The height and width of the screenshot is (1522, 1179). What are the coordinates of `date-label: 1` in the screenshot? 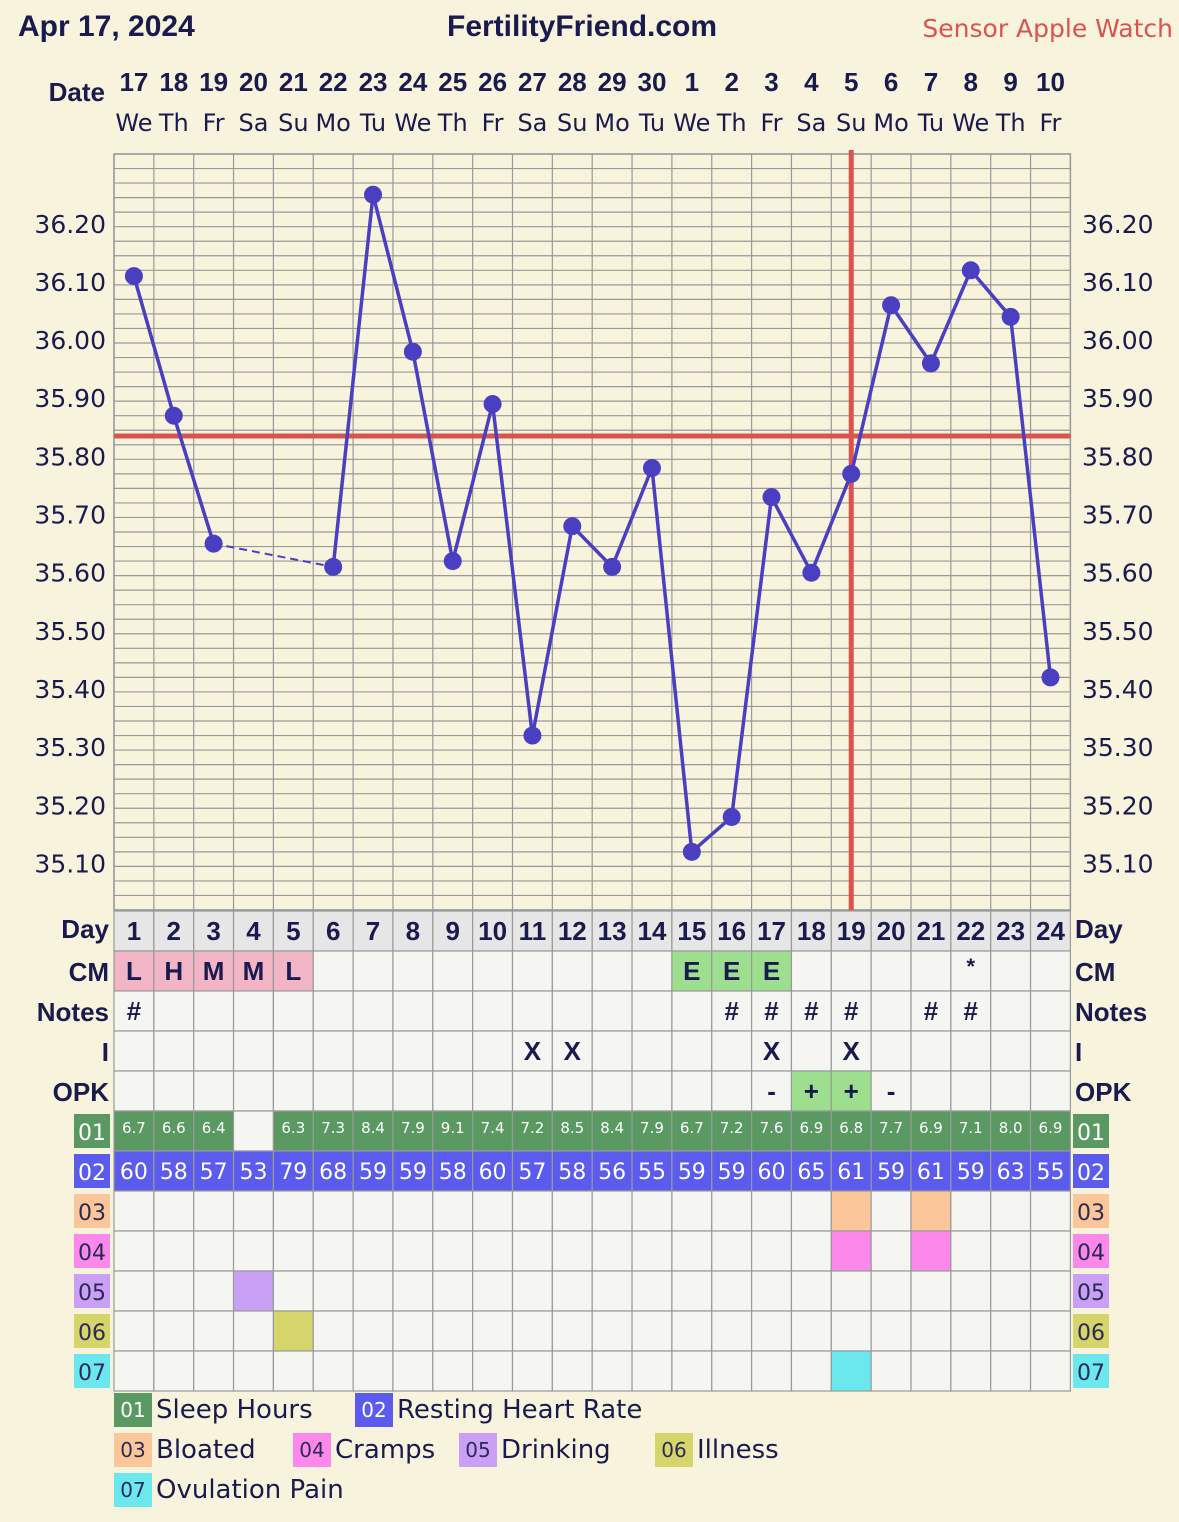 It's located at (692, 82).